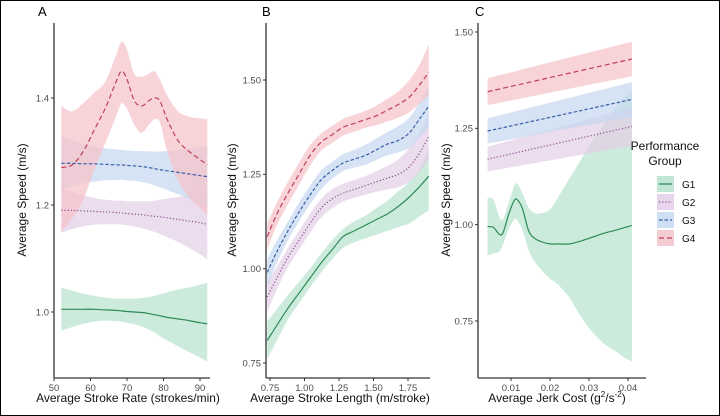  I want to click on x-tick-label: 70, so click(127, 388).